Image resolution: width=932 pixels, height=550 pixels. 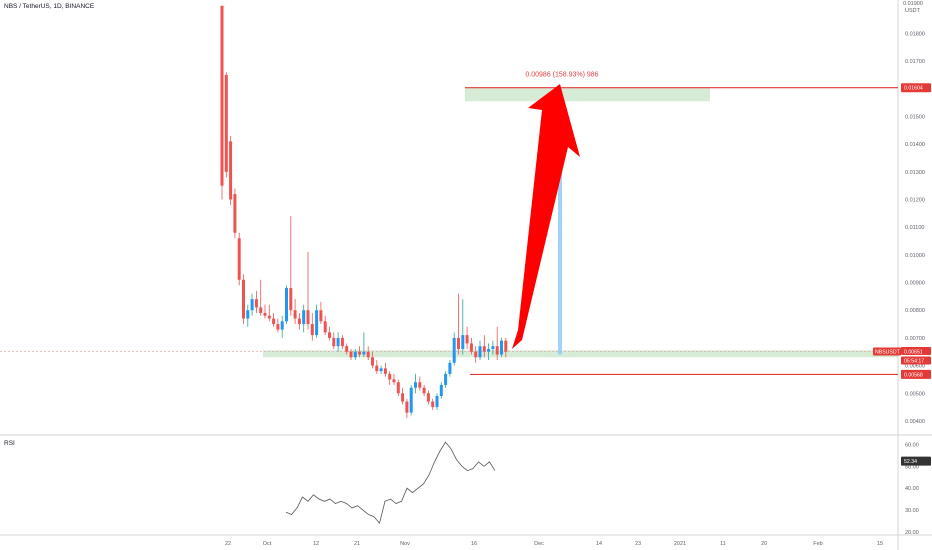 I want to click on rsi-tick-label: 40.00, so click(x=912, y=489).